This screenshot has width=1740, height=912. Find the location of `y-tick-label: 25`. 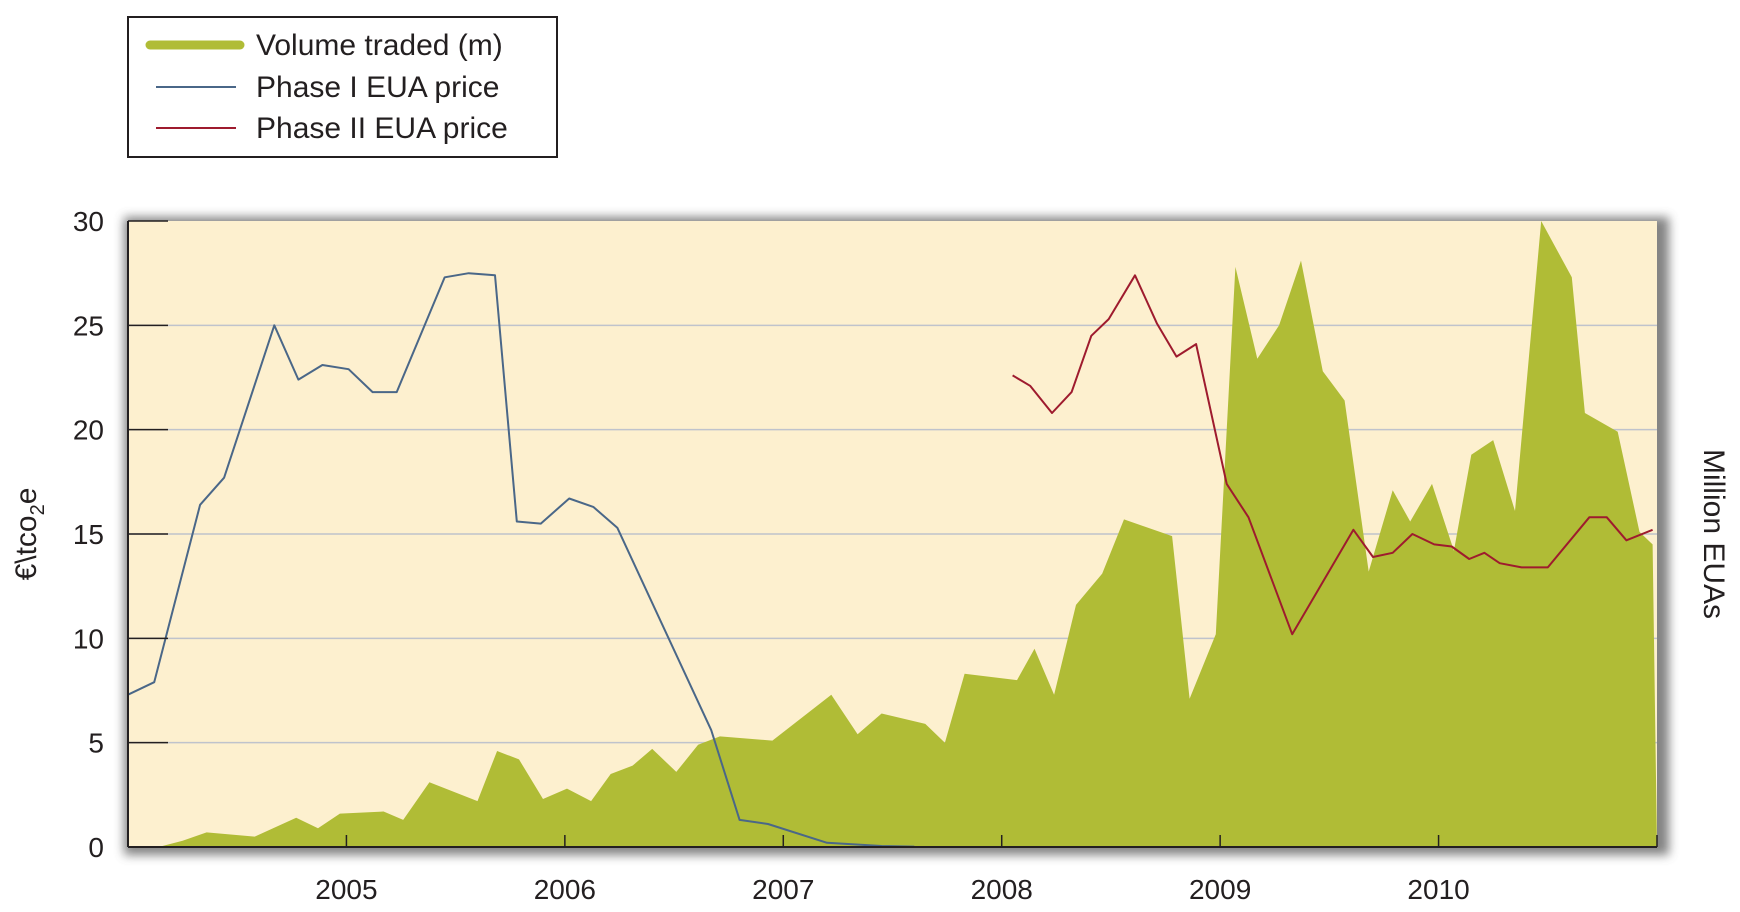

y-tick-label: 25 is located at coordinates (88, 325).